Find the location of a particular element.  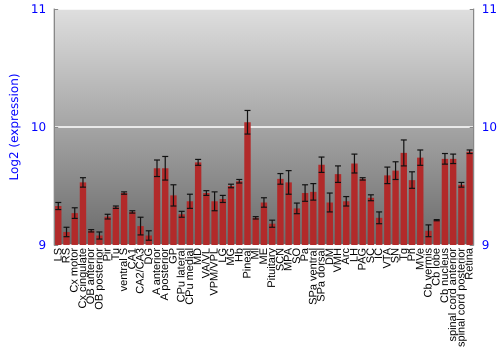

y-tick-label: 9 is located at coordinates (42, 245).